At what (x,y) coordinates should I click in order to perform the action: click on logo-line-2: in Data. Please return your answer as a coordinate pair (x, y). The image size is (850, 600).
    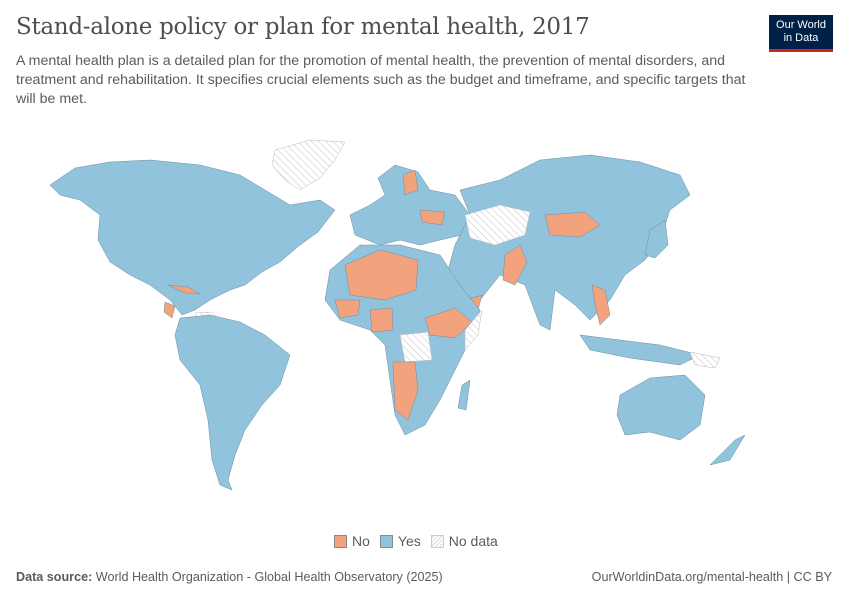
    Looking at the image, I should click on (801, 37).